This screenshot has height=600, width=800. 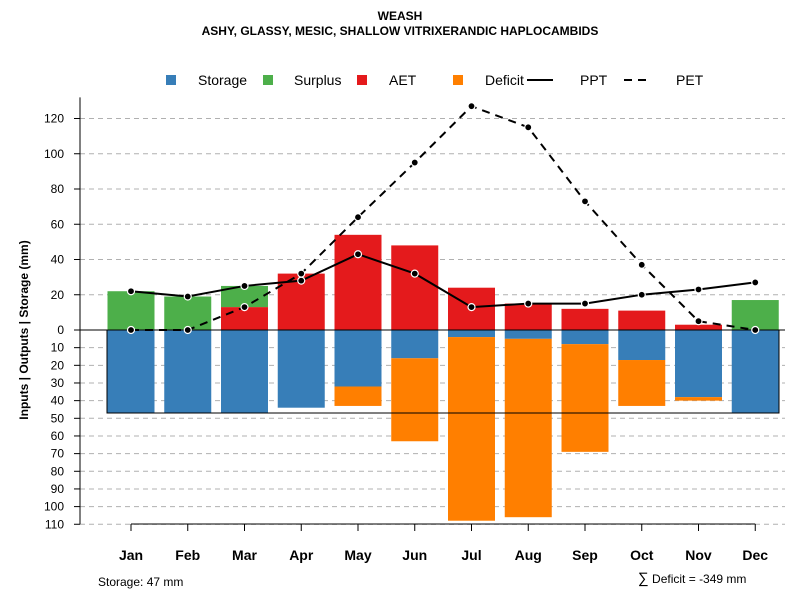 What do you see at coordinates (504, 80) in the screenshot?
I see `legend-deficit-label: Deficit` at bounding box center [504, 80].